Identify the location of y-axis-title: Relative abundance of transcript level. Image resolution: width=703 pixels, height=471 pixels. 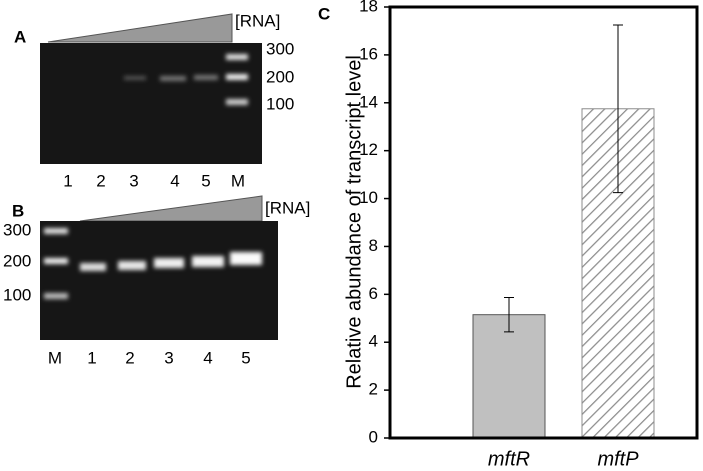
(354, 222).